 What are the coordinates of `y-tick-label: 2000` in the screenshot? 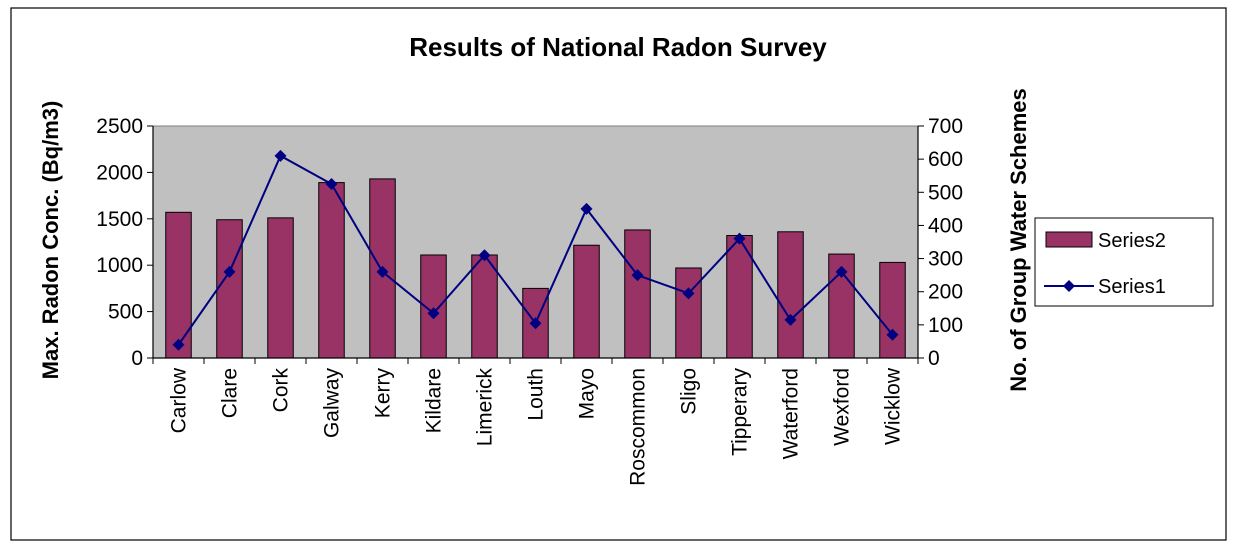 It's located at (119, 172).